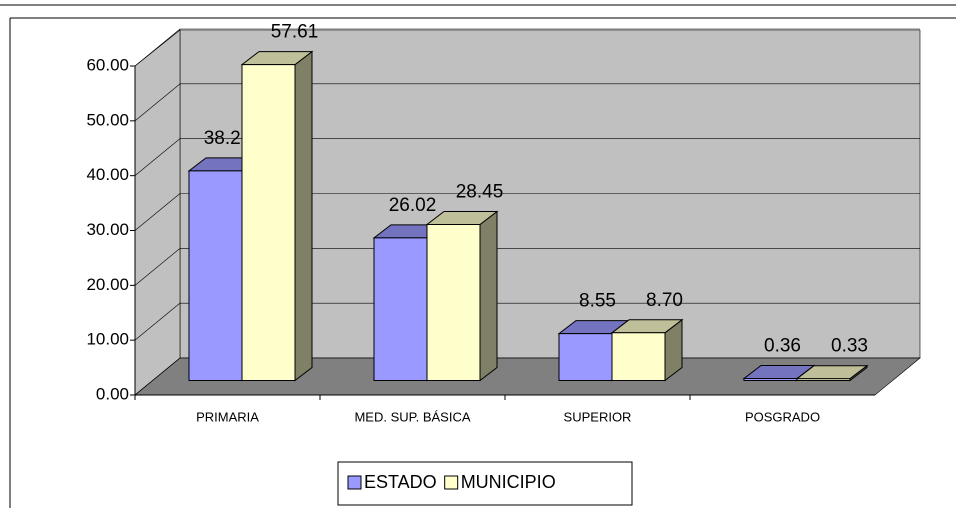 This screenshot has width=956, height=508. What do you see at coordinates (107, 64) in the screenshot?
I see `y-tick-label: 60.00` at bounding box center [107, 64].